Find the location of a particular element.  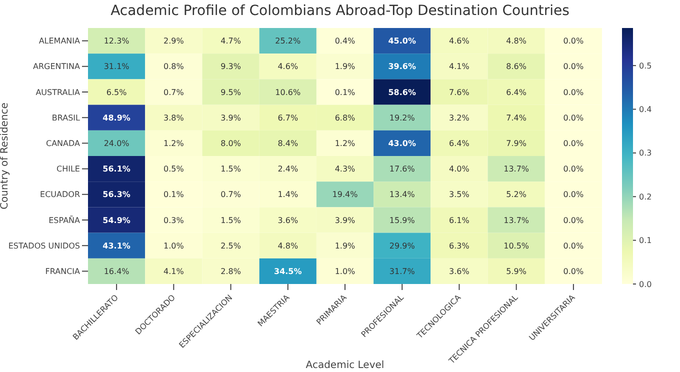

data-label: 6.7% is located at coordinates (288, 117).